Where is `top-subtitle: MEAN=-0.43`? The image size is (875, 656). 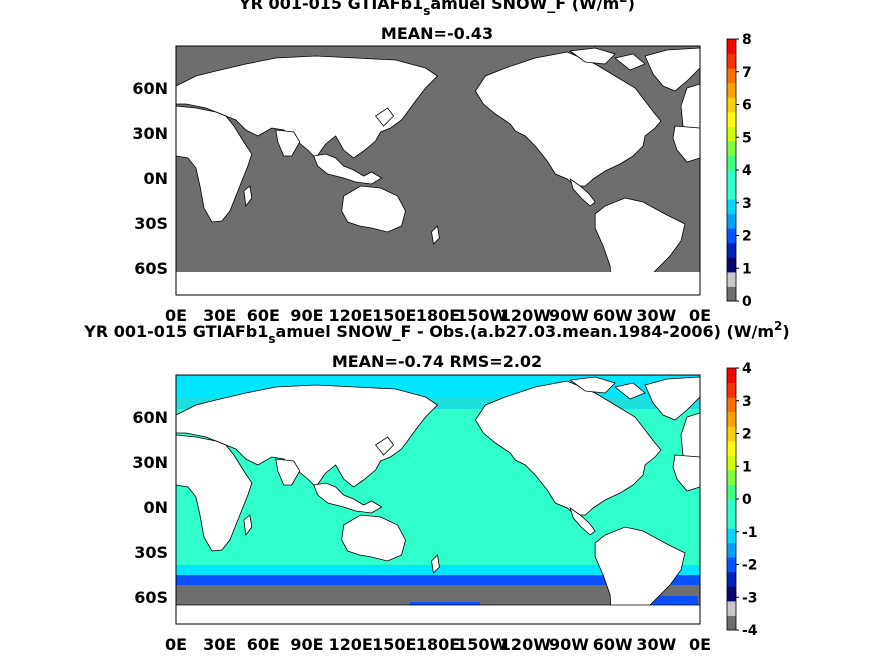
top-subtitle: MEAN=-0.43 is located at coordinates (437, 33).